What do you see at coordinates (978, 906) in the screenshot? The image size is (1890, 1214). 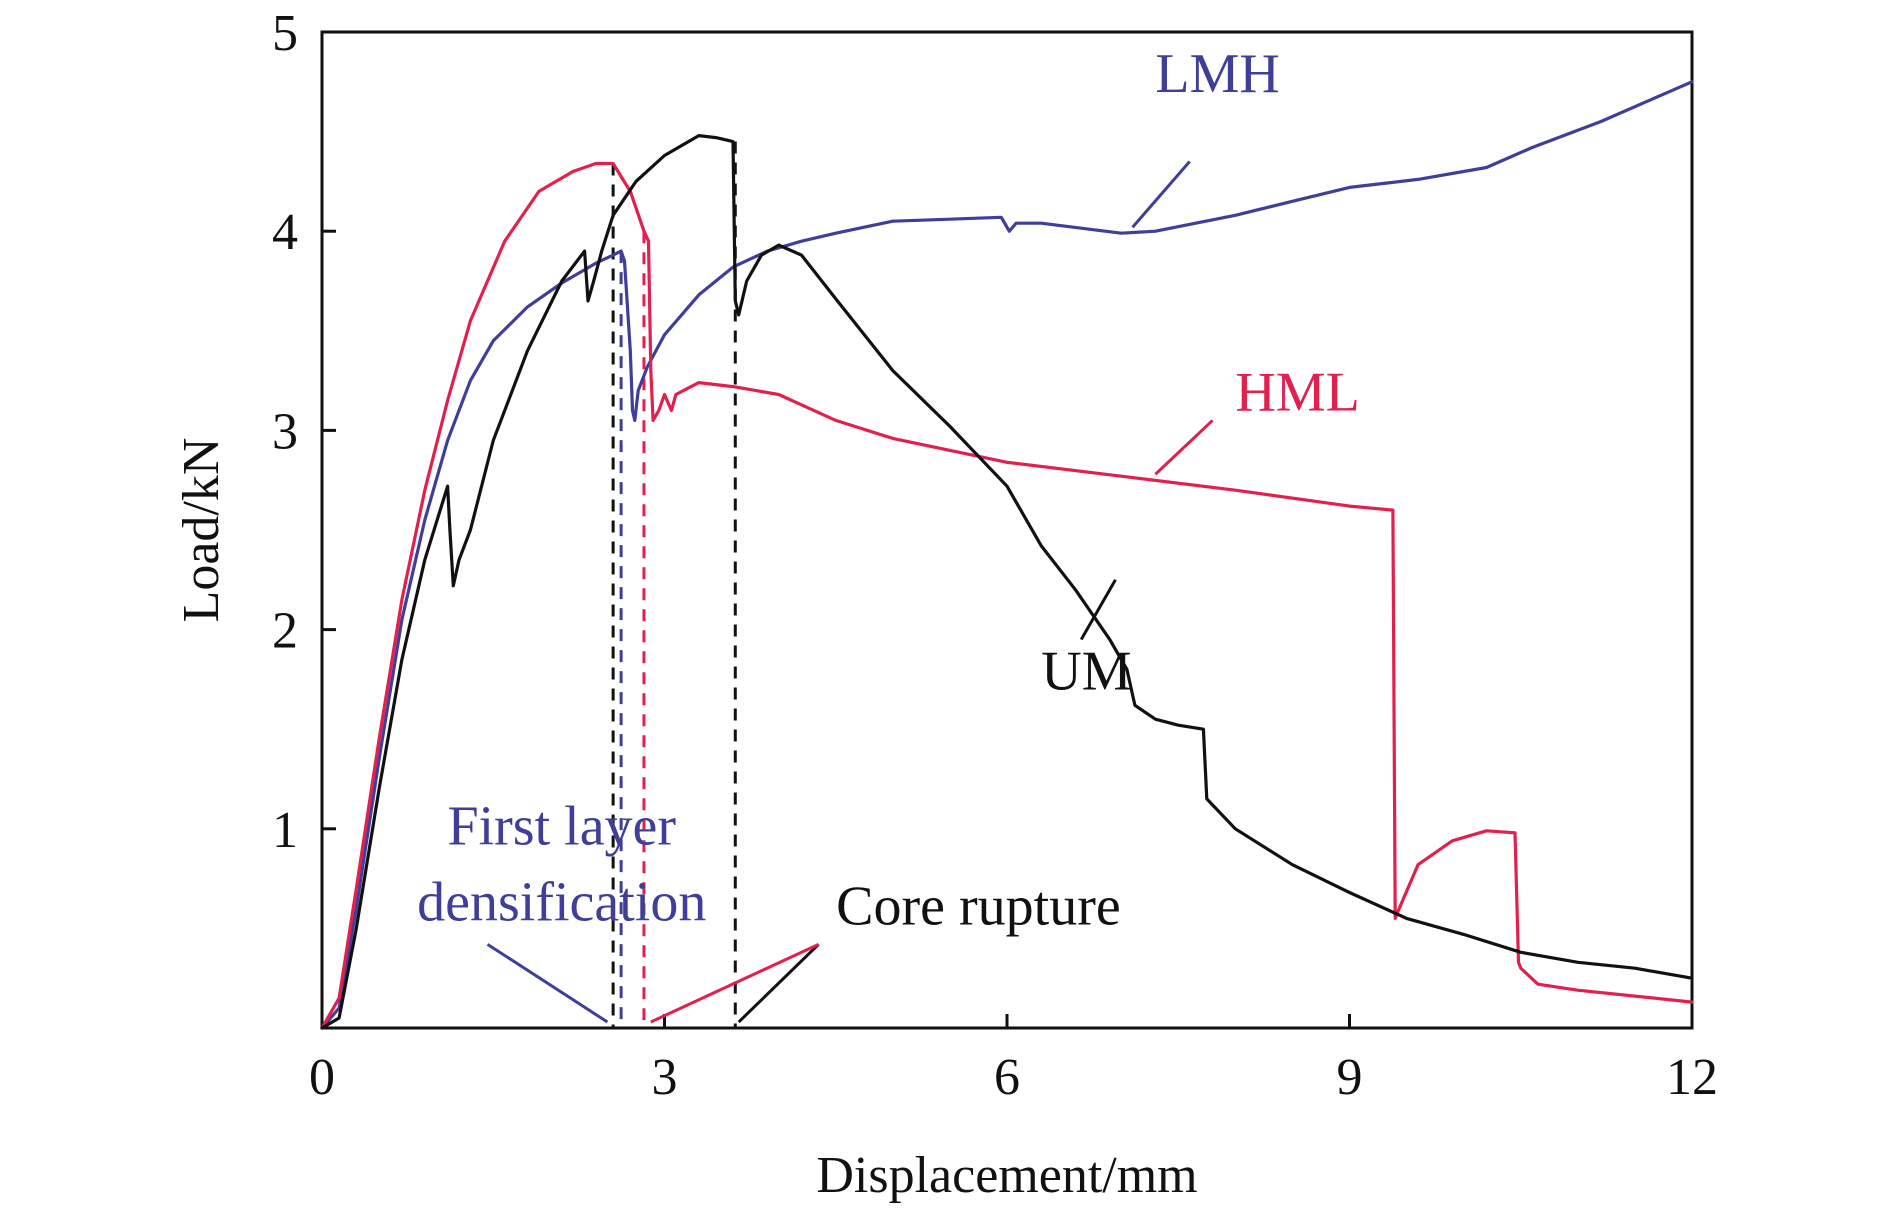 I see `annotation-text: Core rupture` at bounding box center [978, 906].